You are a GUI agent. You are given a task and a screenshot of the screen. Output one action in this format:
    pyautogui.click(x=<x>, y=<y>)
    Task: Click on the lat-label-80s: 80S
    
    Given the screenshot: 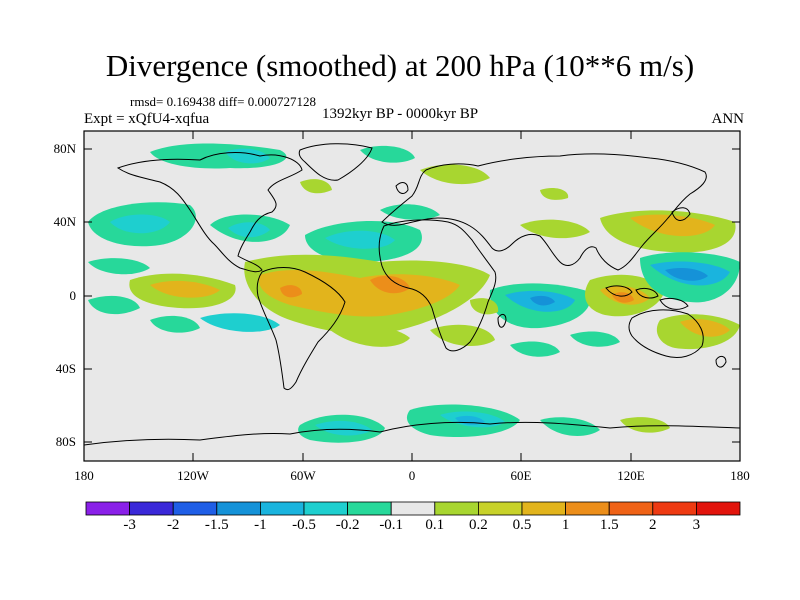 What is the action you would take?
    pyautogui.click(x=65, y=441)
    